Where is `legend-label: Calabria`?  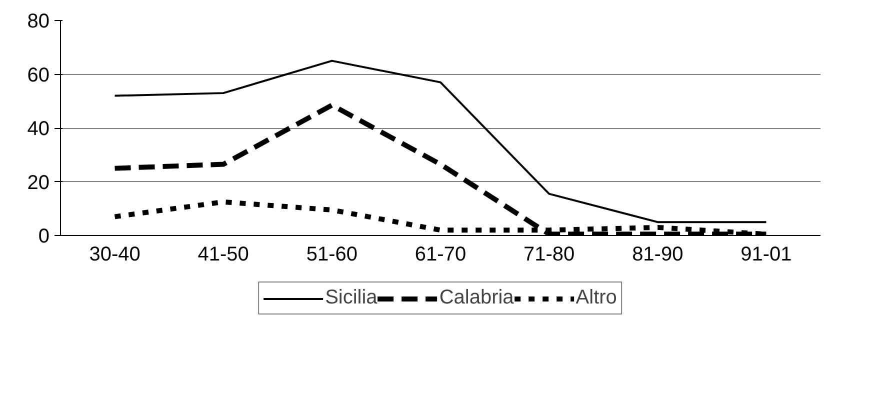 legend-label: Calabria is located at coordinates (476, 298).